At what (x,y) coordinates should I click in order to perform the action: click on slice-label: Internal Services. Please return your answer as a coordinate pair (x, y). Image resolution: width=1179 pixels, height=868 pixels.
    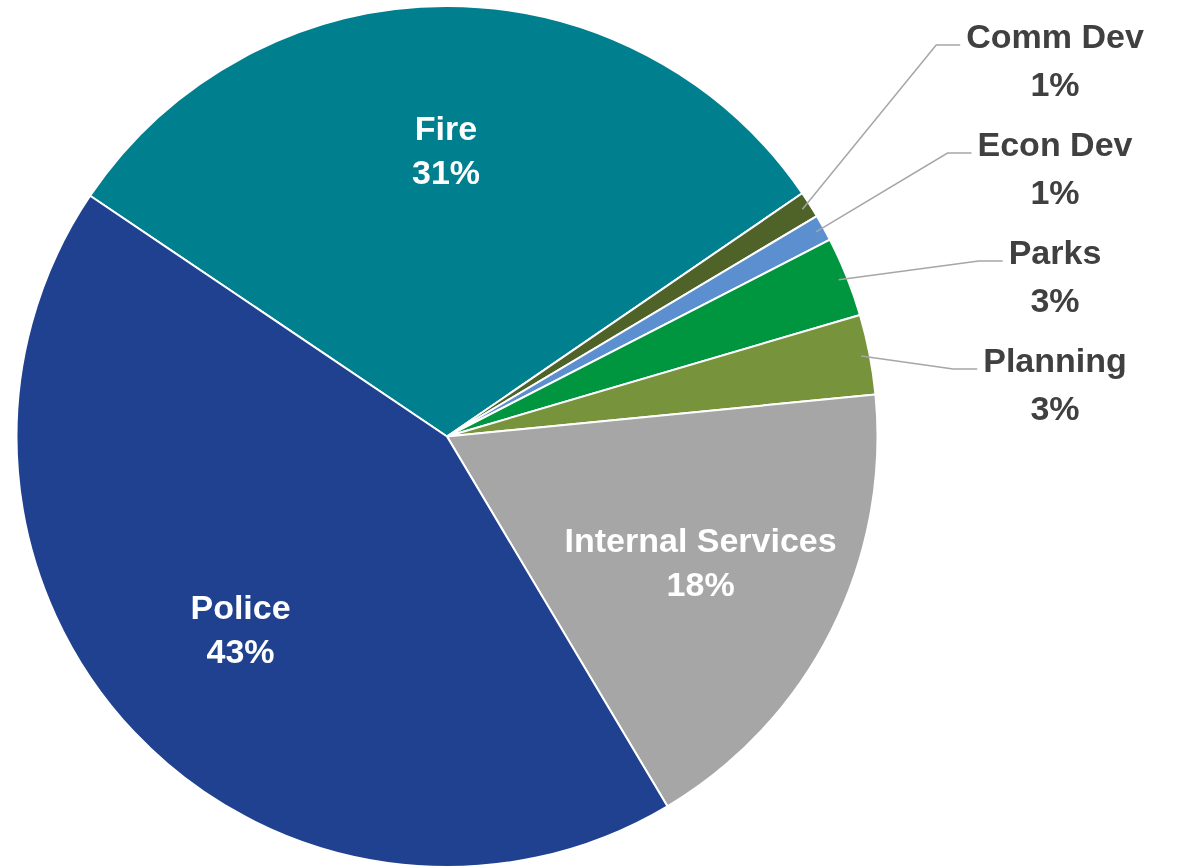
    Looking at the image, I should click on (700, 539).